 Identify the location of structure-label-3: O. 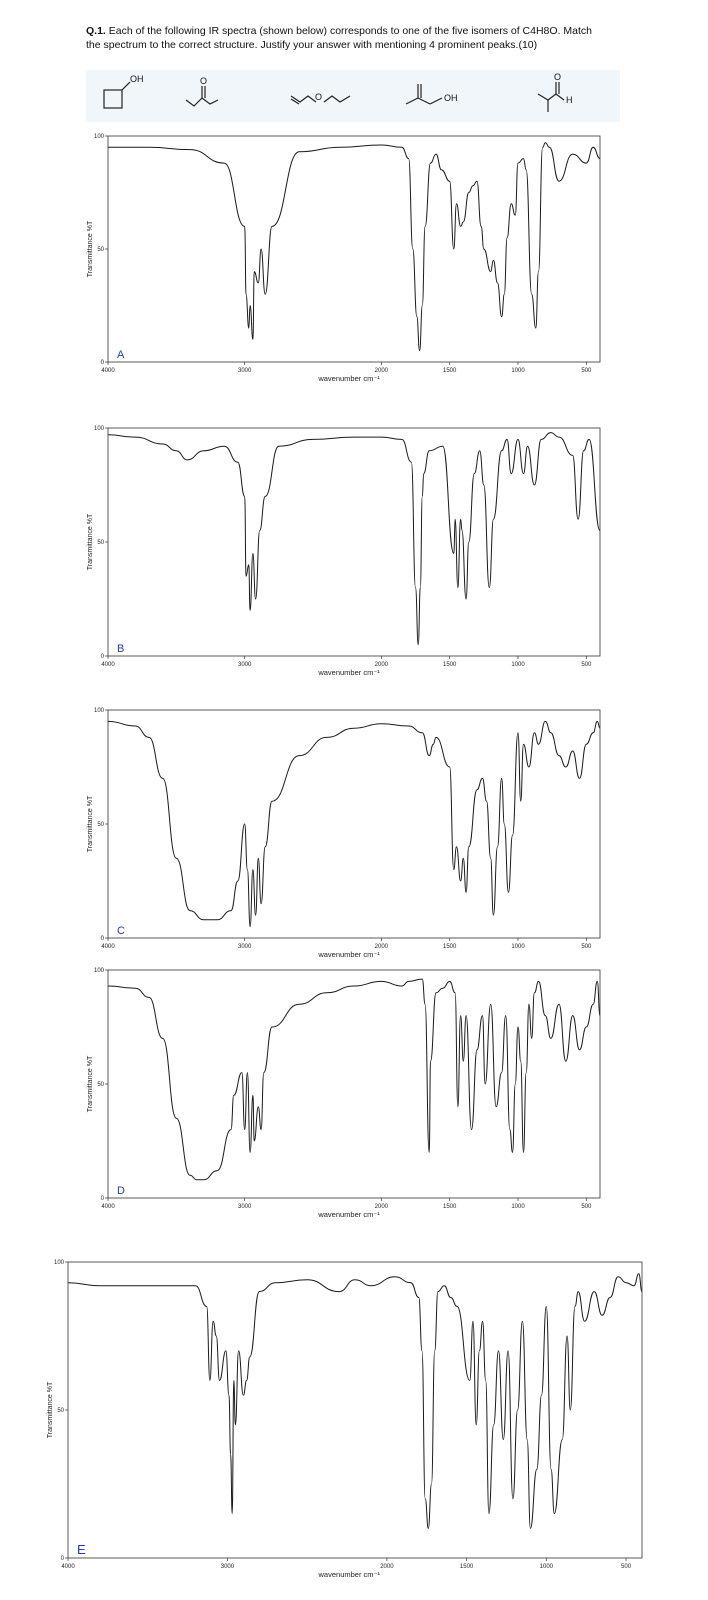
(318, 97).